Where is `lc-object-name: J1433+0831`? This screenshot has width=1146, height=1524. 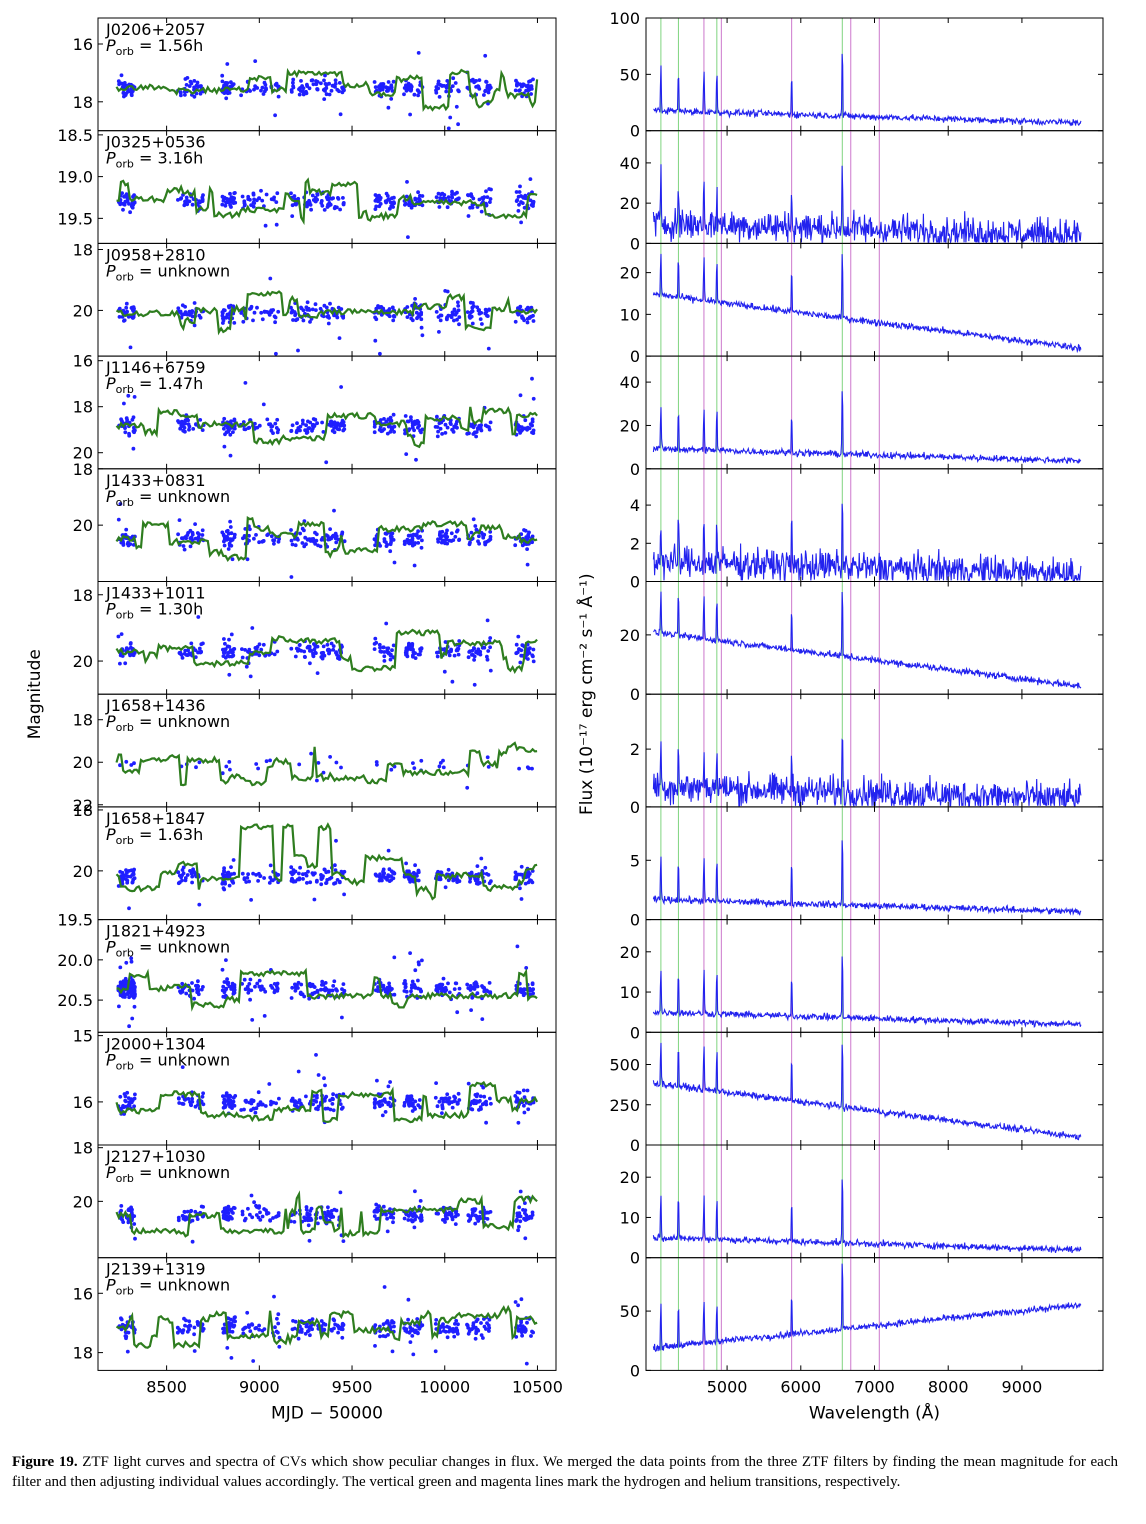
lc-object-name: J1433+0831 is located at coordinates (155, 480).